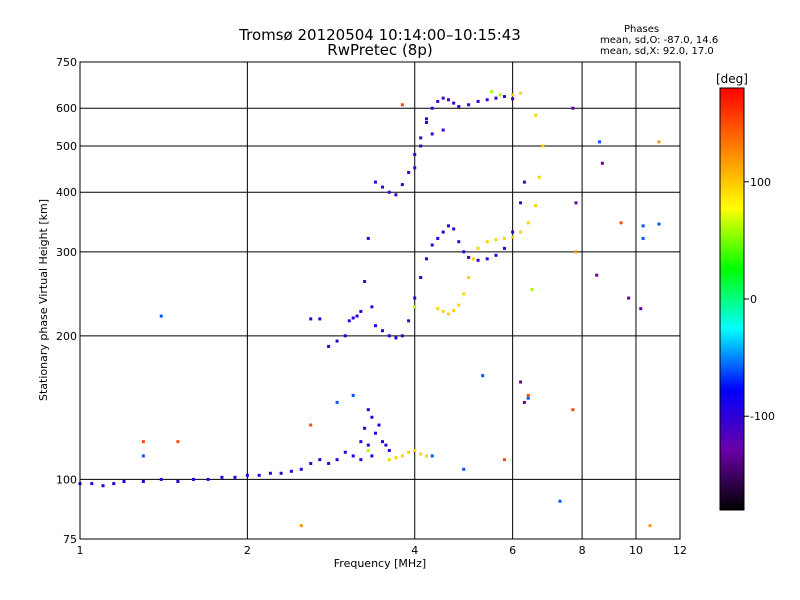  What do you see at coordinates (745, 291) in the screenshot?
I see `colorbar: [deg] 100 0 -100` at bounding box center [745, 291].